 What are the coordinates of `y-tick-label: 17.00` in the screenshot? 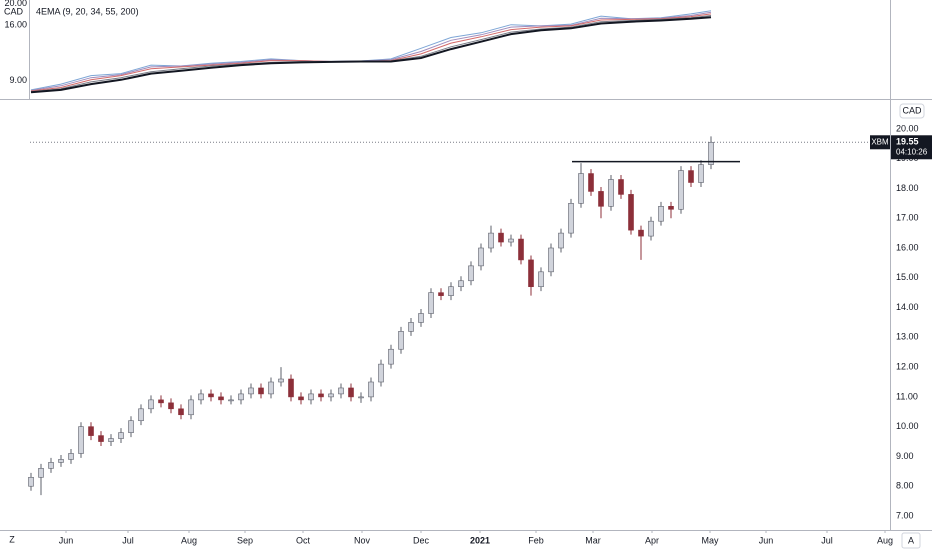 It's located at (907, 218).